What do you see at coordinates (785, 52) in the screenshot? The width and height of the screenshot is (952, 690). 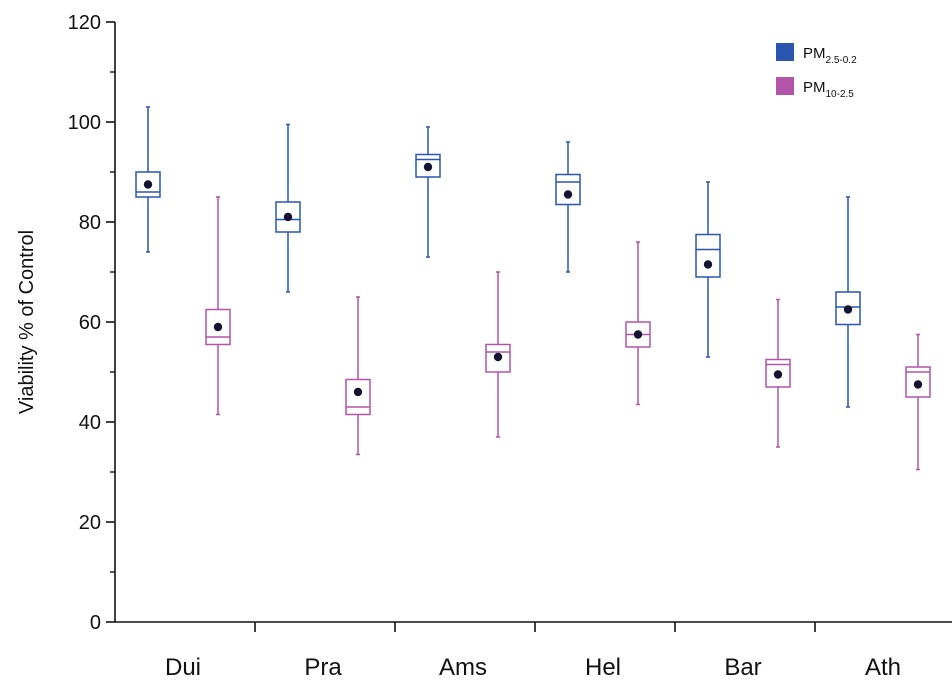 I see `legend-swatch-pm-fine` at bounding box center [785, 52].